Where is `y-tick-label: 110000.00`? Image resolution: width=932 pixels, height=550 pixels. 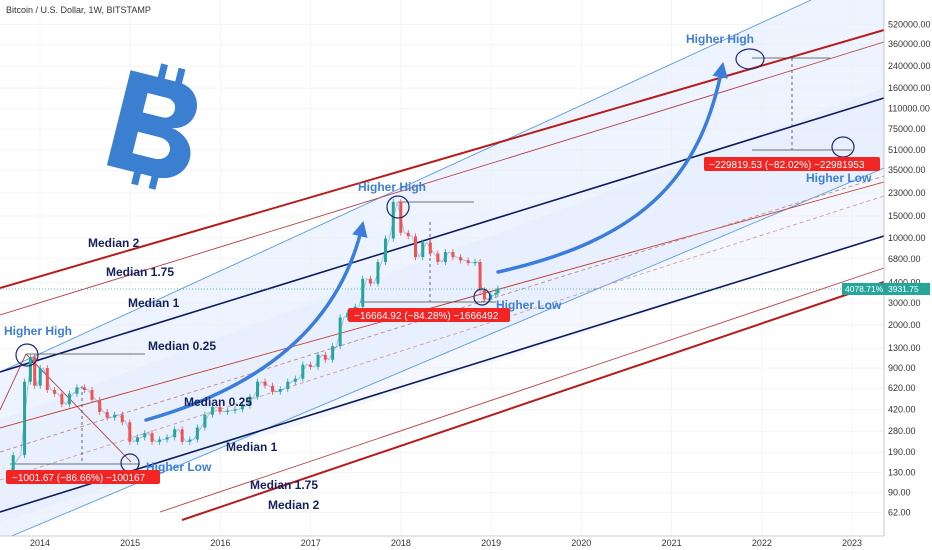 y-tick-label: 110000.00 is located at coordinates (909, 108).